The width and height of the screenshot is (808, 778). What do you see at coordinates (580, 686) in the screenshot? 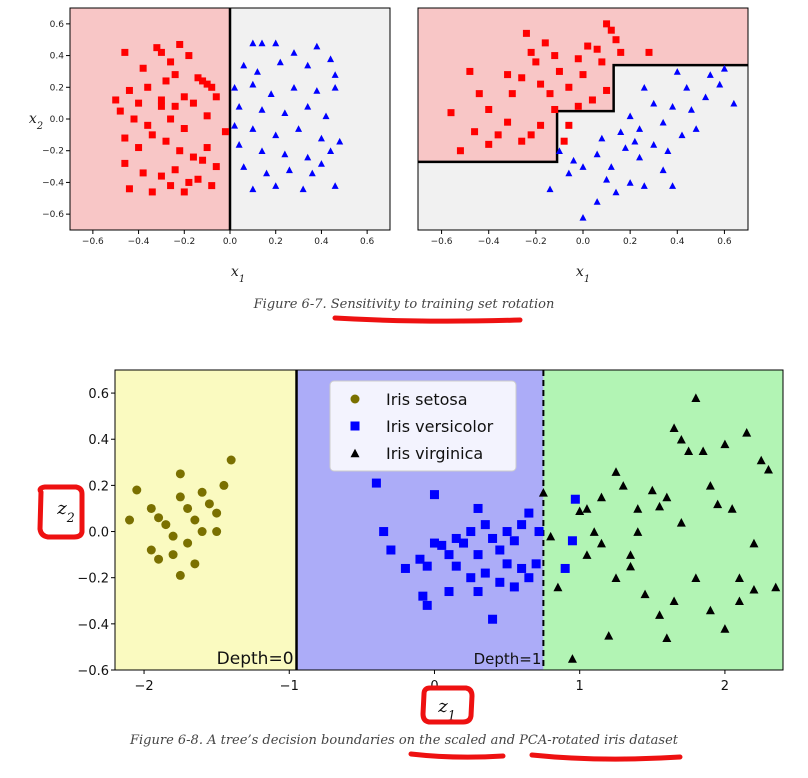
I see `fig68-xtick-label: 1` at bounding box center [580, 686].